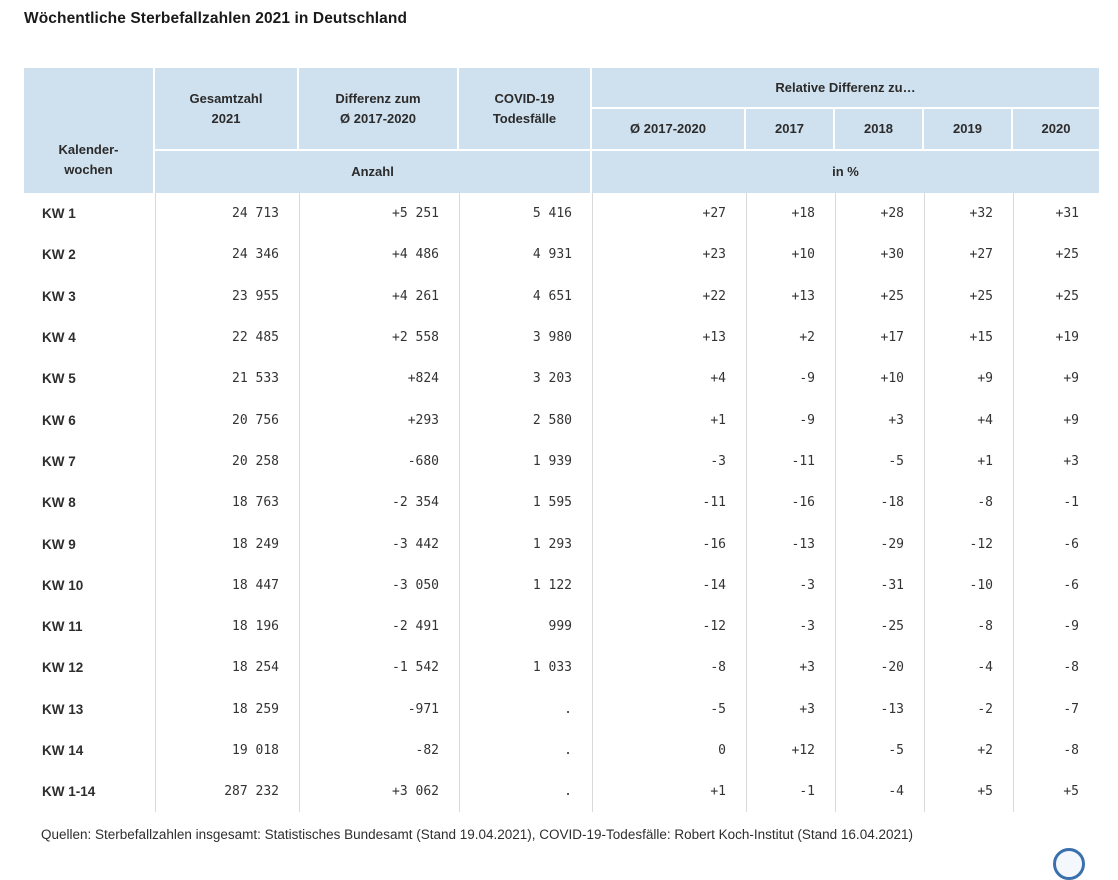 Image resolution: width=1118 pixels, height=880 pixels. I want to click on cell: +23, so click(669, 255).